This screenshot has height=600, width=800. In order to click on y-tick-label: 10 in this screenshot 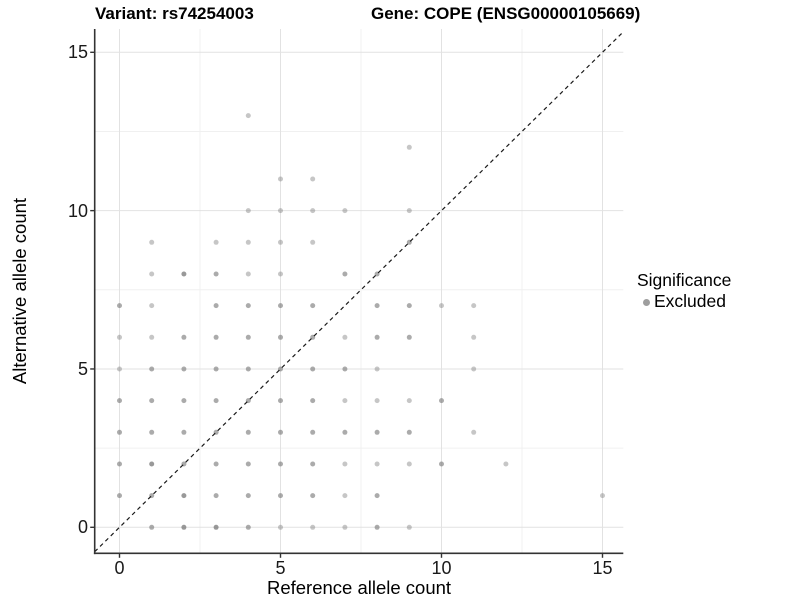, I will do `click(77, 210)`.